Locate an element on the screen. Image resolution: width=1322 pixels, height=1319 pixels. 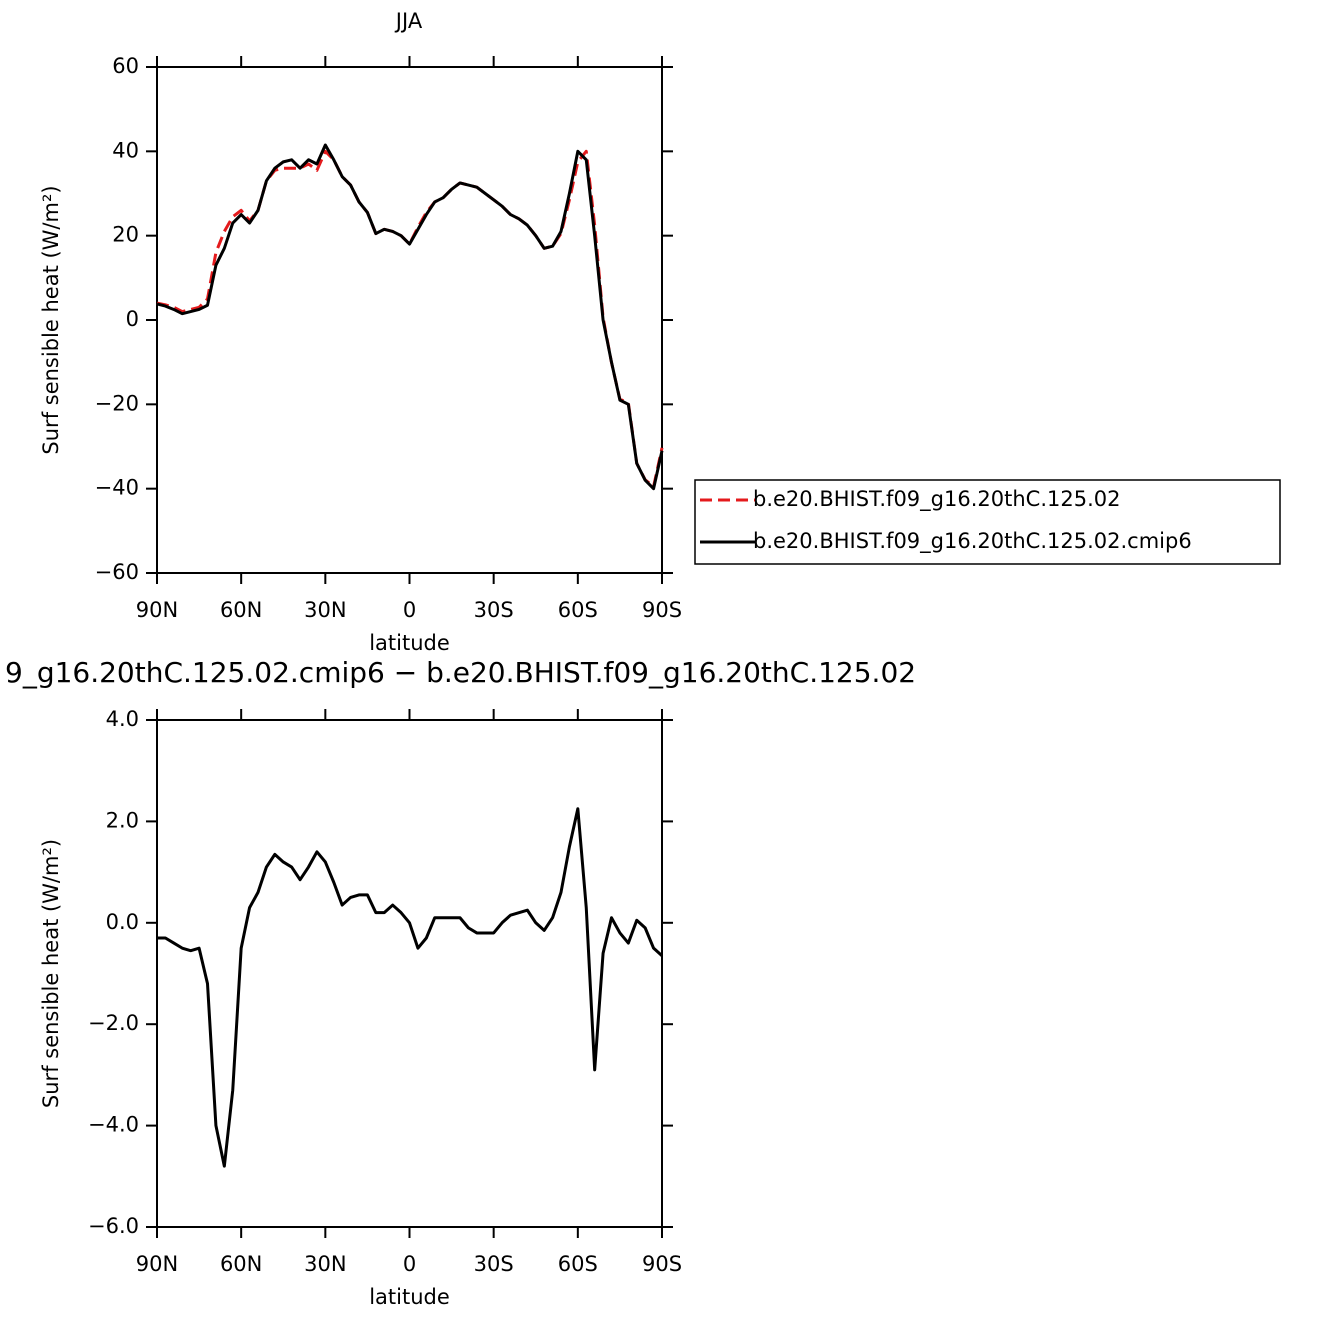
y-tick-label: −6.0 is located at coordinates (113, 1226).